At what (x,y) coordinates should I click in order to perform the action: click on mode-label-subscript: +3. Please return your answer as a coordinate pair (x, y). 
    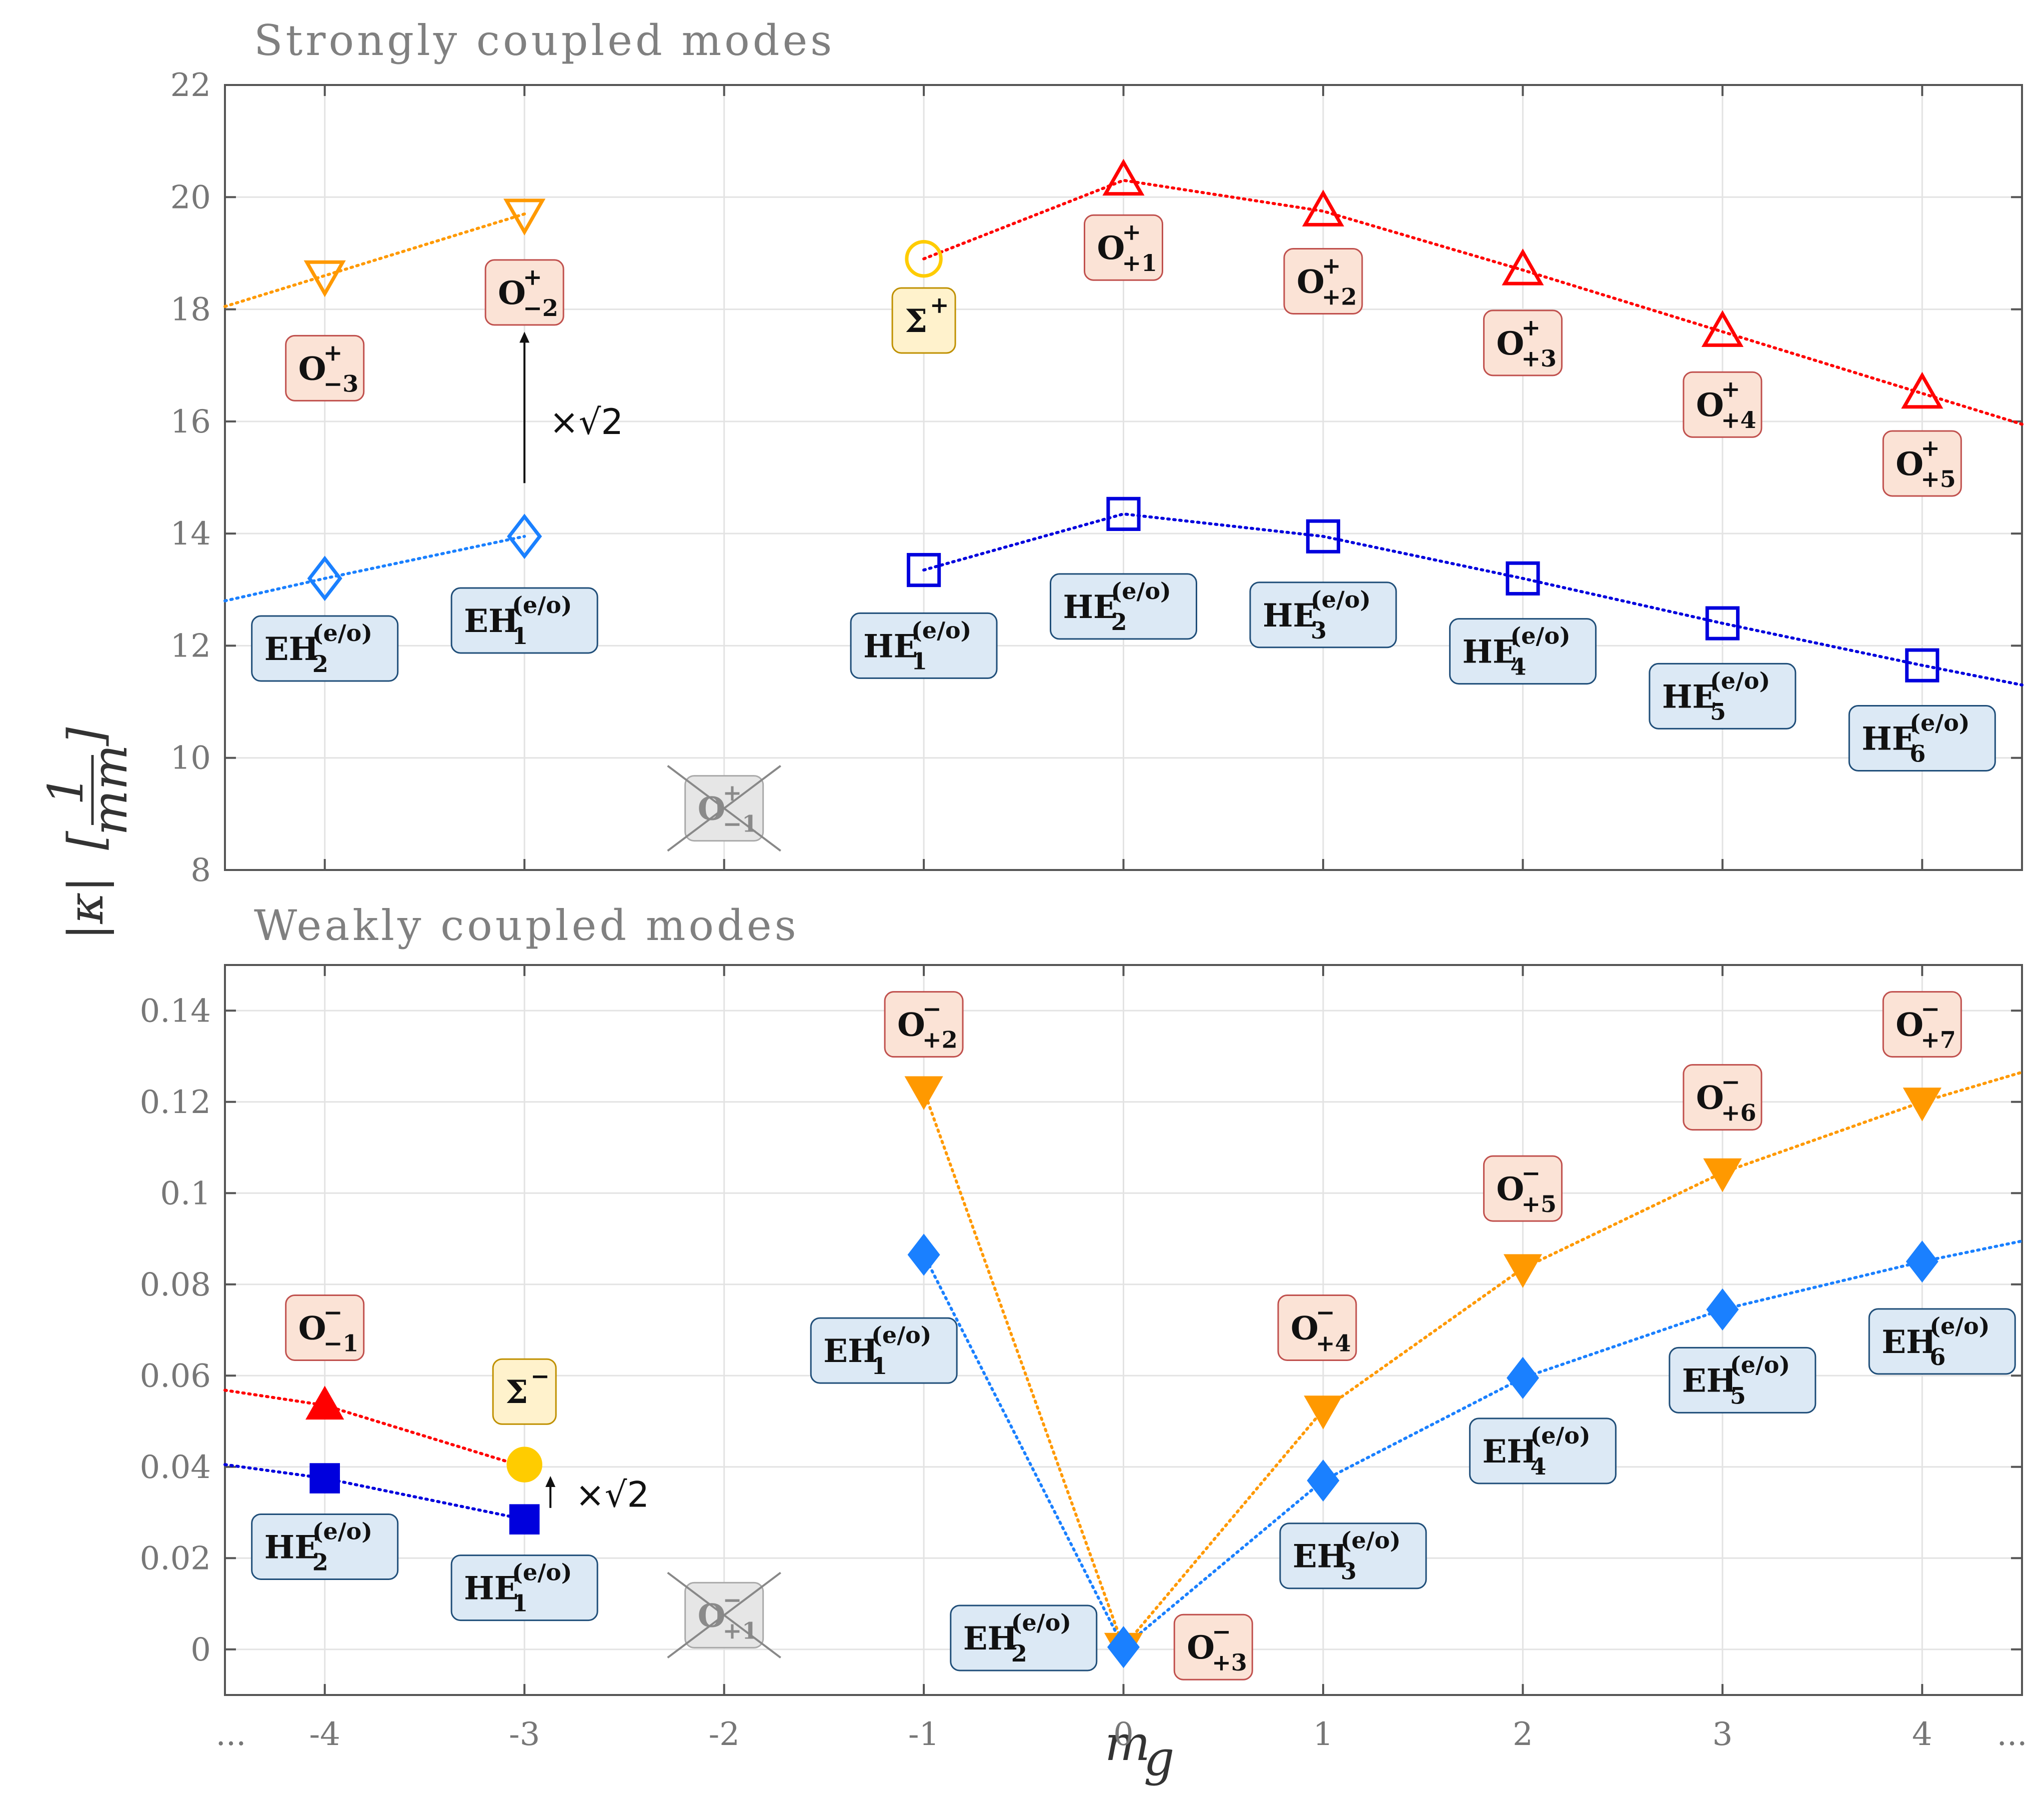
    Looking at the image, I should click on (1539, 358).